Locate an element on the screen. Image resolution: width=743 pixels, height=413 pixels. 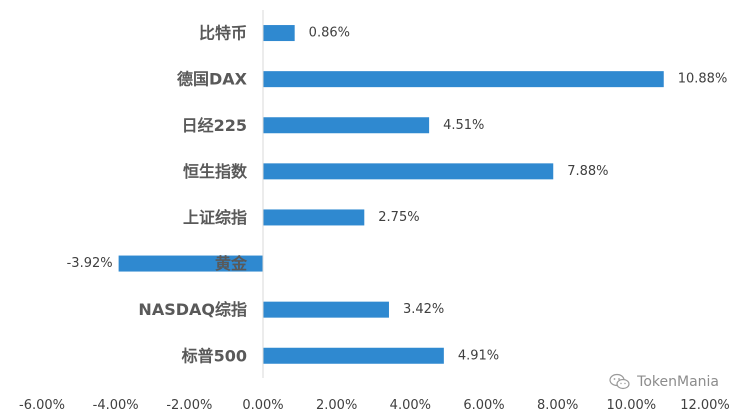
watermark-text: TokenMania is located at coordinates (678, 382).